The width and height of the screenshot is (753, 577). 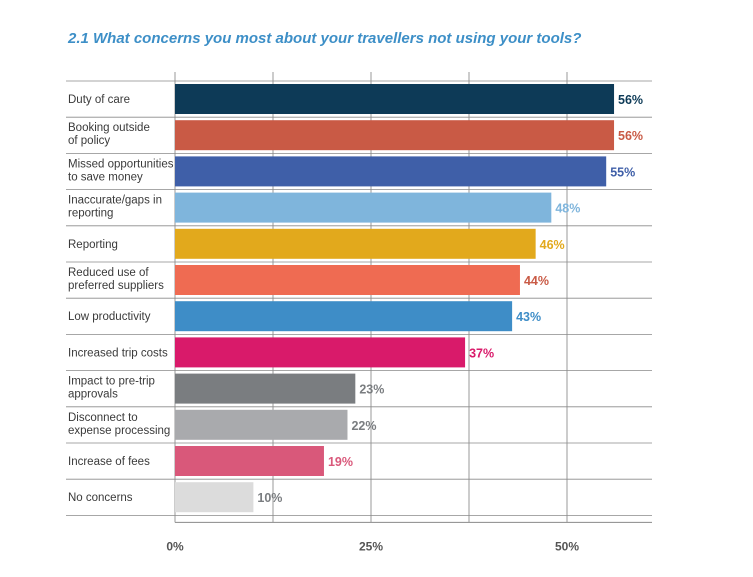 I want to click on category-label-line: Impact to pre-trip, so click(x=111, y=382).